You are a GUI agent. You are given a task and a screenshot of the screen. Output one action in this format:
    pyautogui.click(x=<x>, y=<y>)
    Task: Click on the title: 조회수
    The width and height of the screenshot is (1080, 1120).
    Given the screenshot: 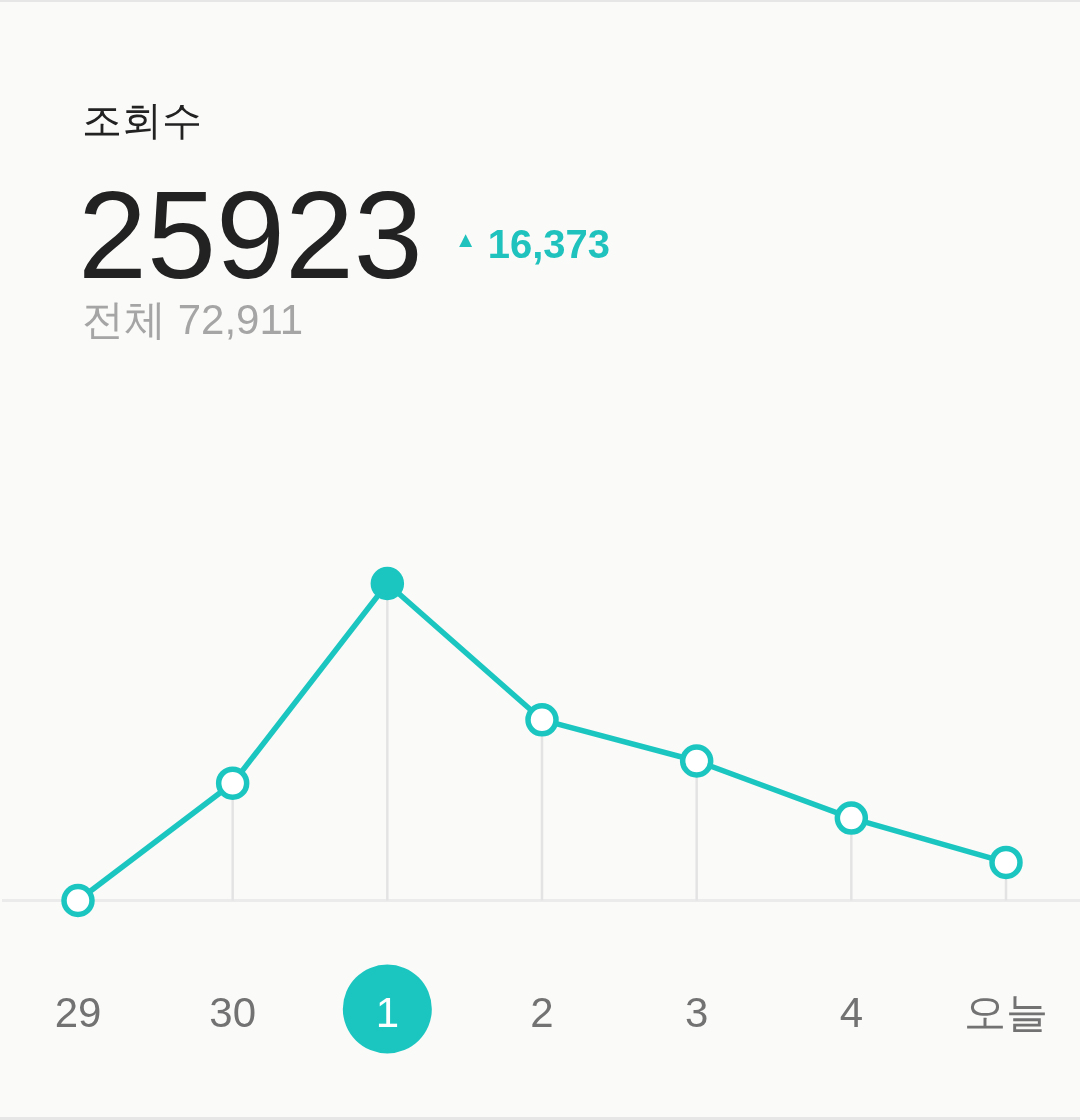 What is the action you would take?
    pyautogui.click(x=142, y=120)
    